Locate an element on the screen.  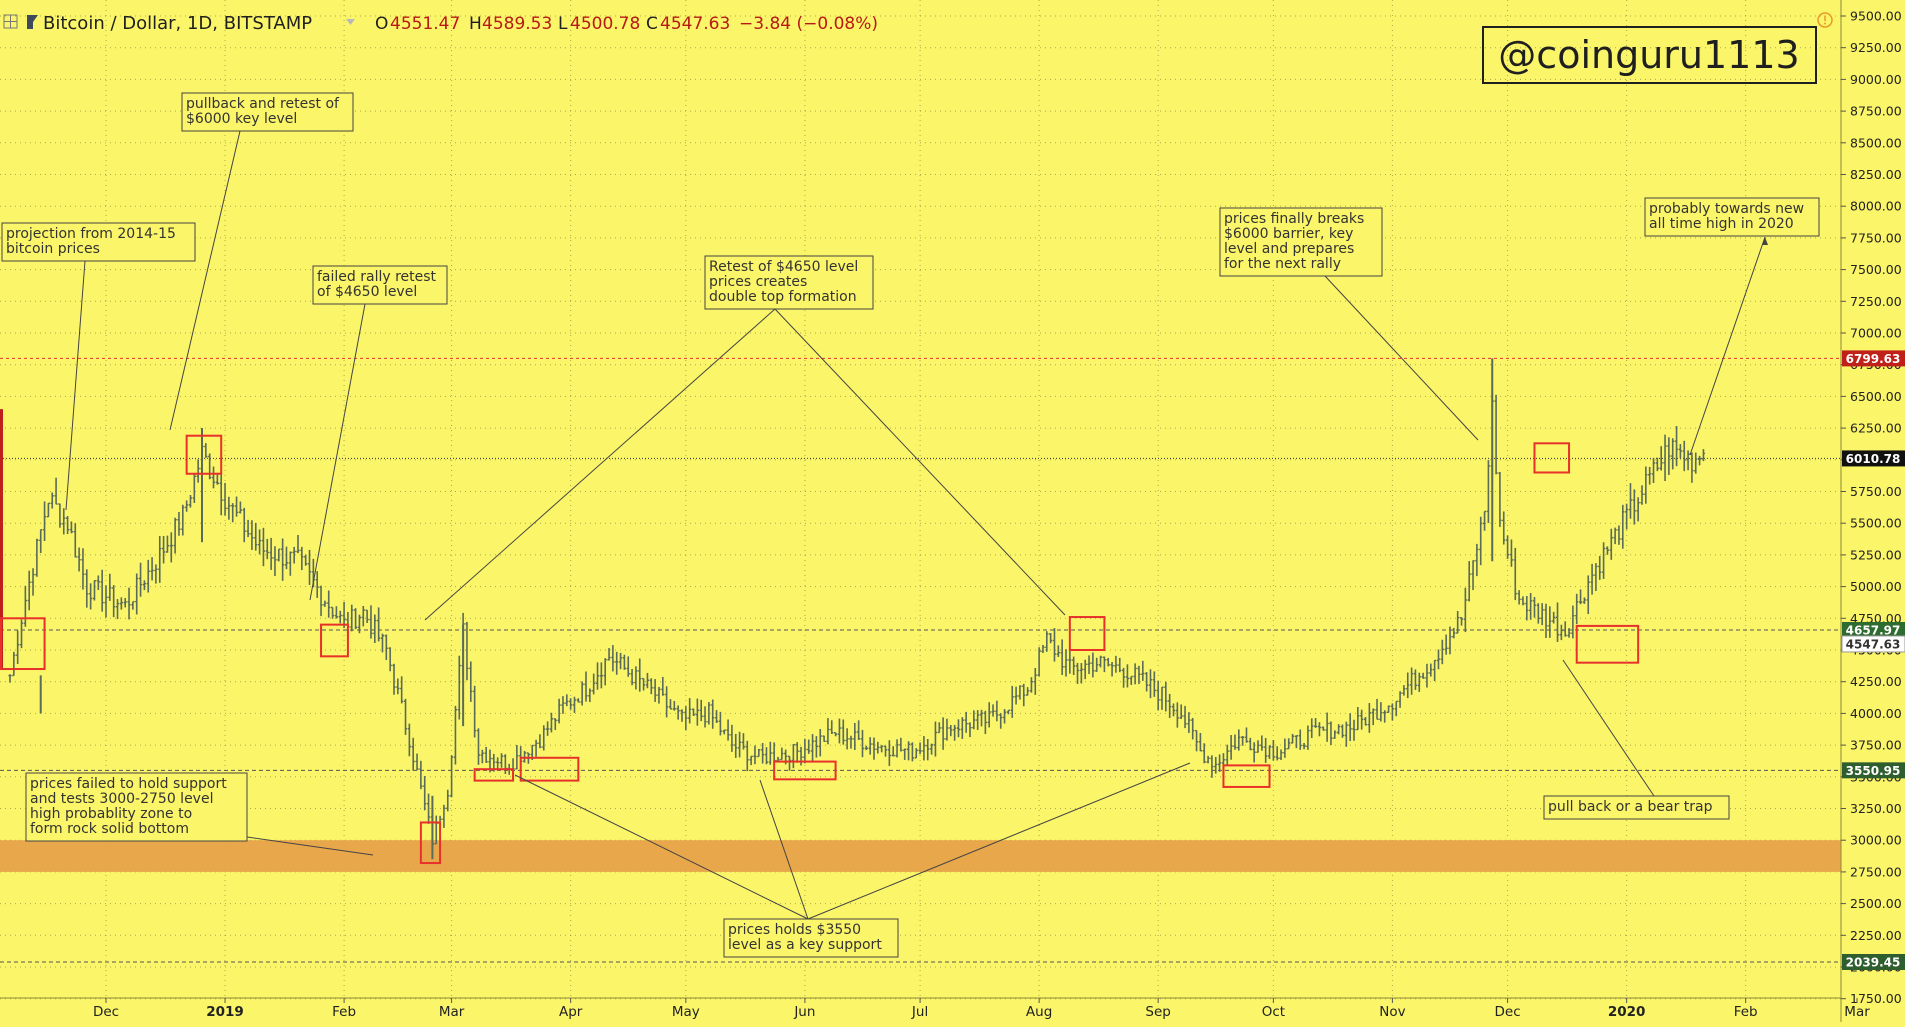
annotation-text: level and prepares is located at coordinates (1289, 249).